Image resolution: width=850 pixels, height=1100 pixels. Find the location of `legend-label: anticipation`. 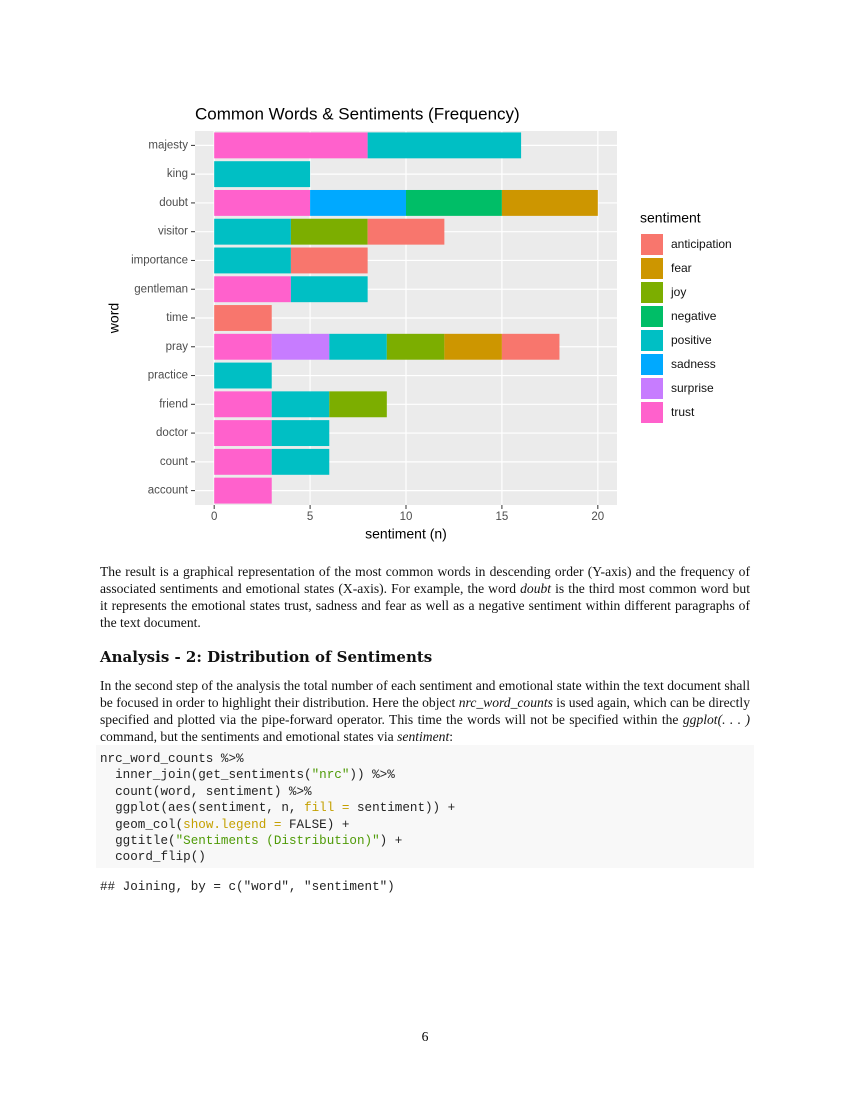

legend-label: anticipation is located at coordinates (701, 244).